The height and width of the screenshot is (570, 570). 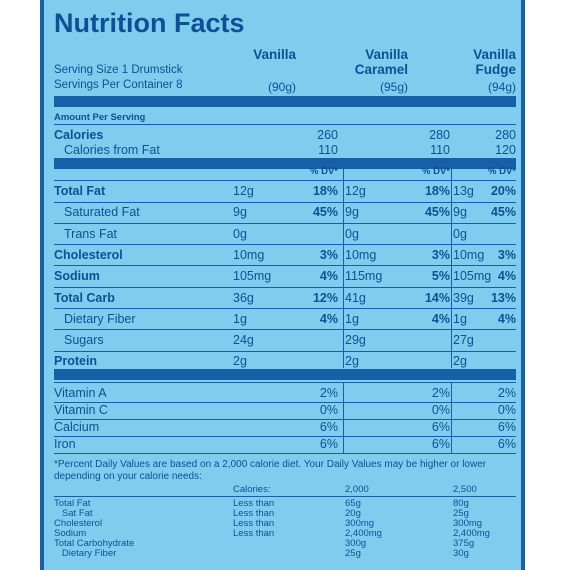 What do you see at coordinates (503, 297) in the screenshot?
I see `nutrient-percent-dv: 13%` at bounding box center [503, 297].